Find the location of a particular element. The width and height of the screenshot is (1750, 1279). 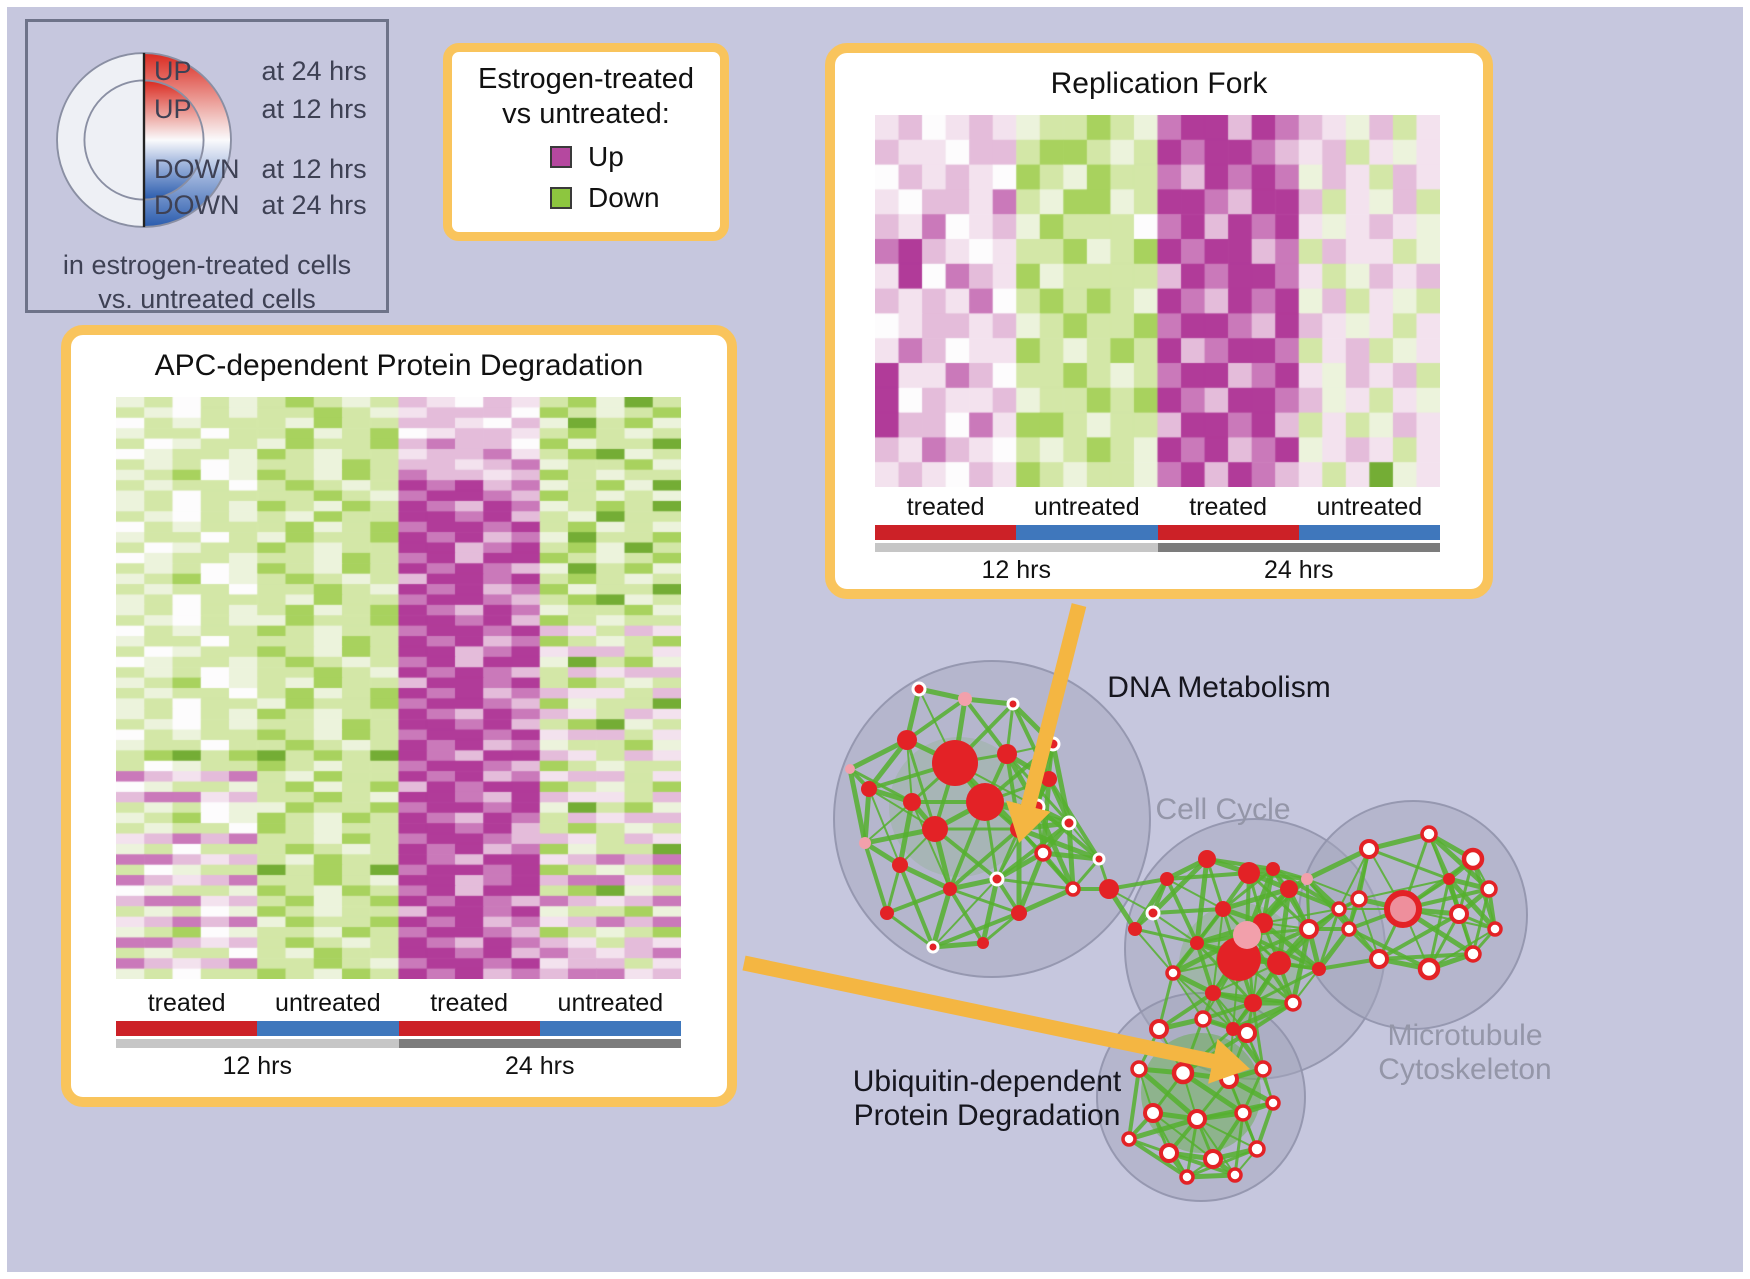

replication-fork-heatmap is located at coordinates (1157, 301).